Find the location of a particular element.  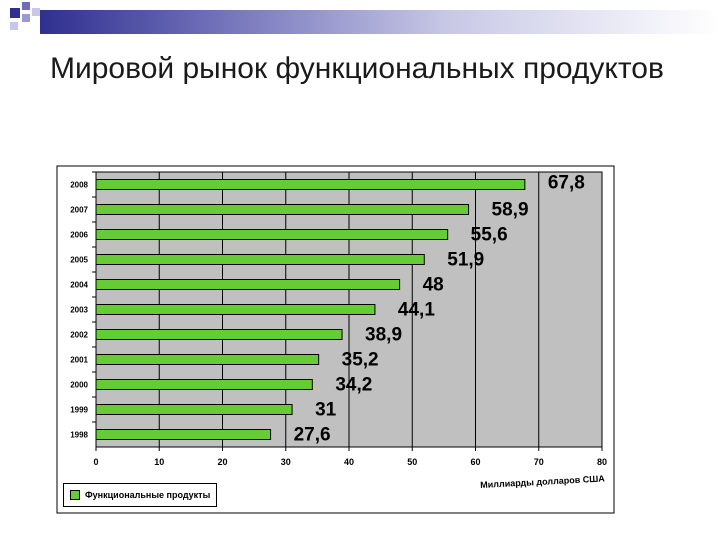

x-tick-label: 0 is located at coordinates (95, 462).